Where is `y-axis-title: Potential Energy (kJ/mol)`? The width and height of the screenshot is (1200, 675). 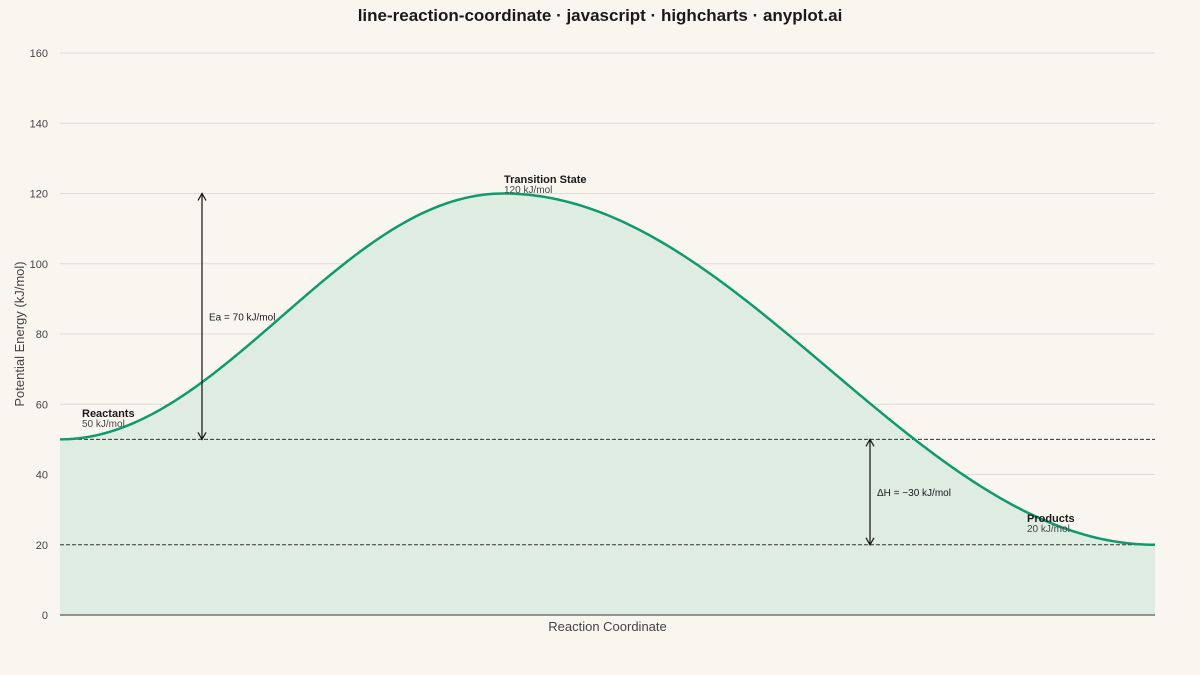
y-axis-title: Potential Energy (kJ/mol) is located at coordinates (19, 333).